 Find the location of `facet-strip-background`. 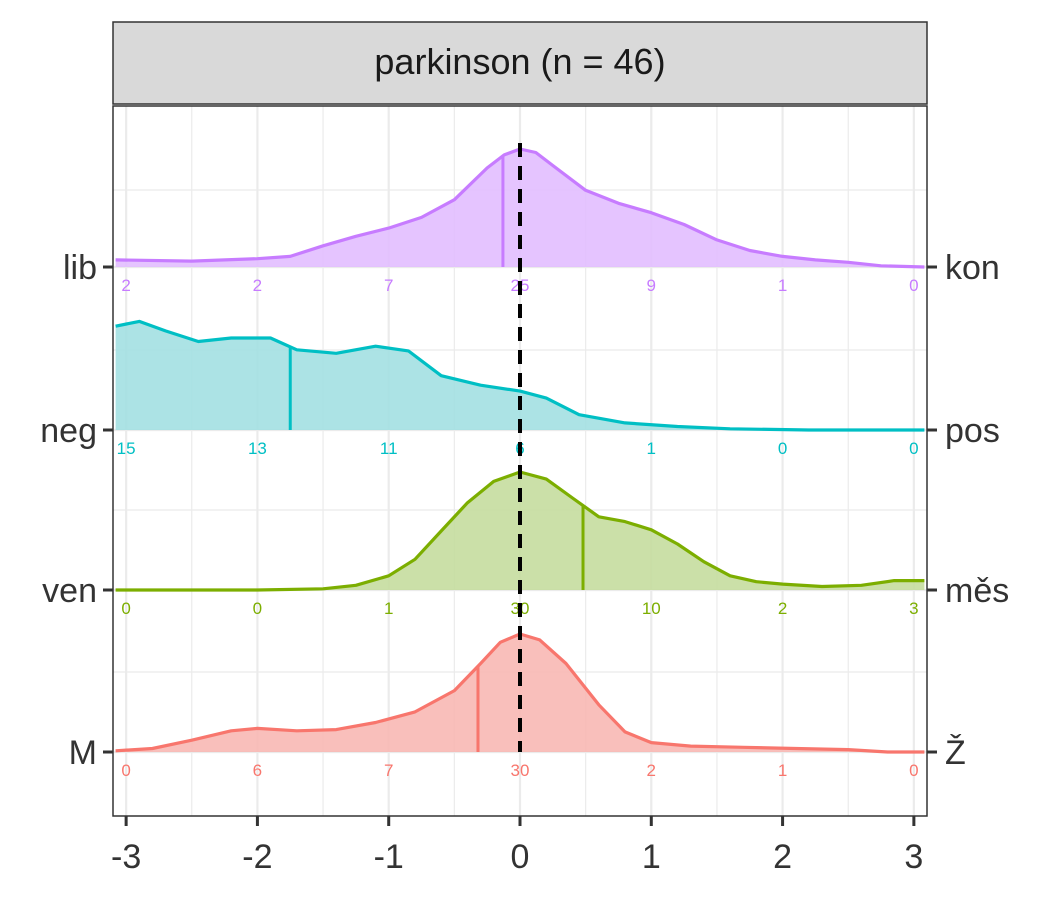

facet-strip-background is located at coordinates (520, 63).